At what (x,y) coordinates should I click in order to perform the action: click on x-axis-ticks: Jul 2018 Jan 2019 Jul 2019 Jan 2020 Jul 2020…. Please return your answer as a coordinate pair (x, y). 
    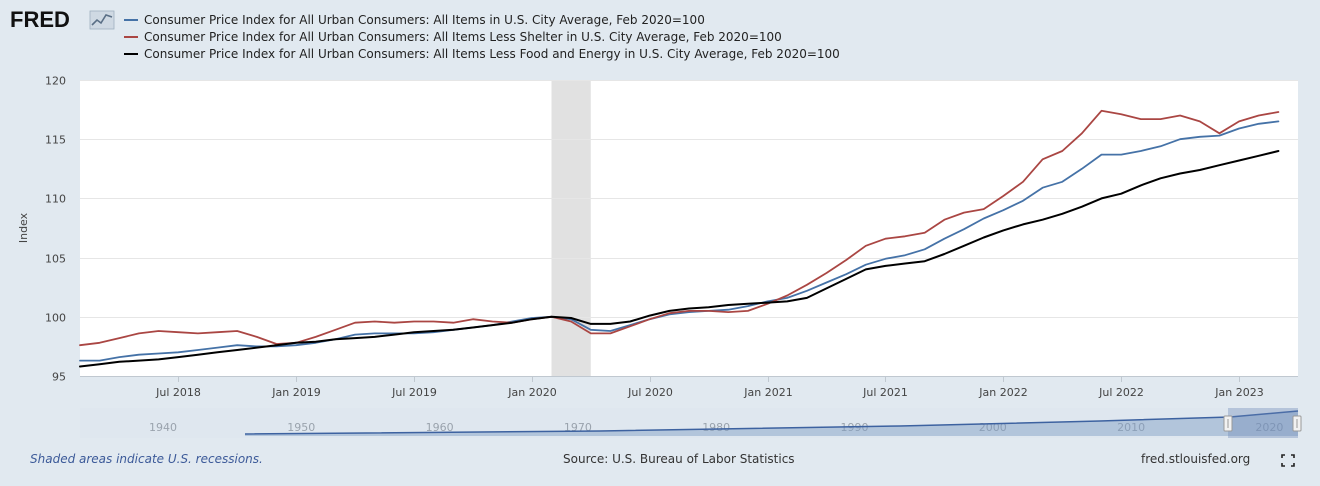
    Looking at the image, I should click on (709, 387).